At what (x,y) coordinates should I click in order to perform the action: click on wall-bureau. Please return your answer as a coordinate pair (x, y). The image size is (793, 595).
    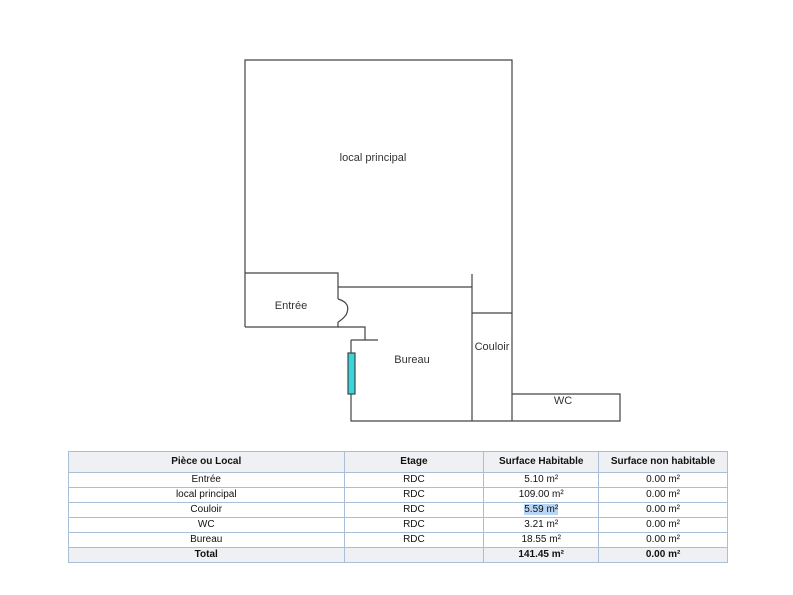
    Looking at the image, I should click on (425, 354).